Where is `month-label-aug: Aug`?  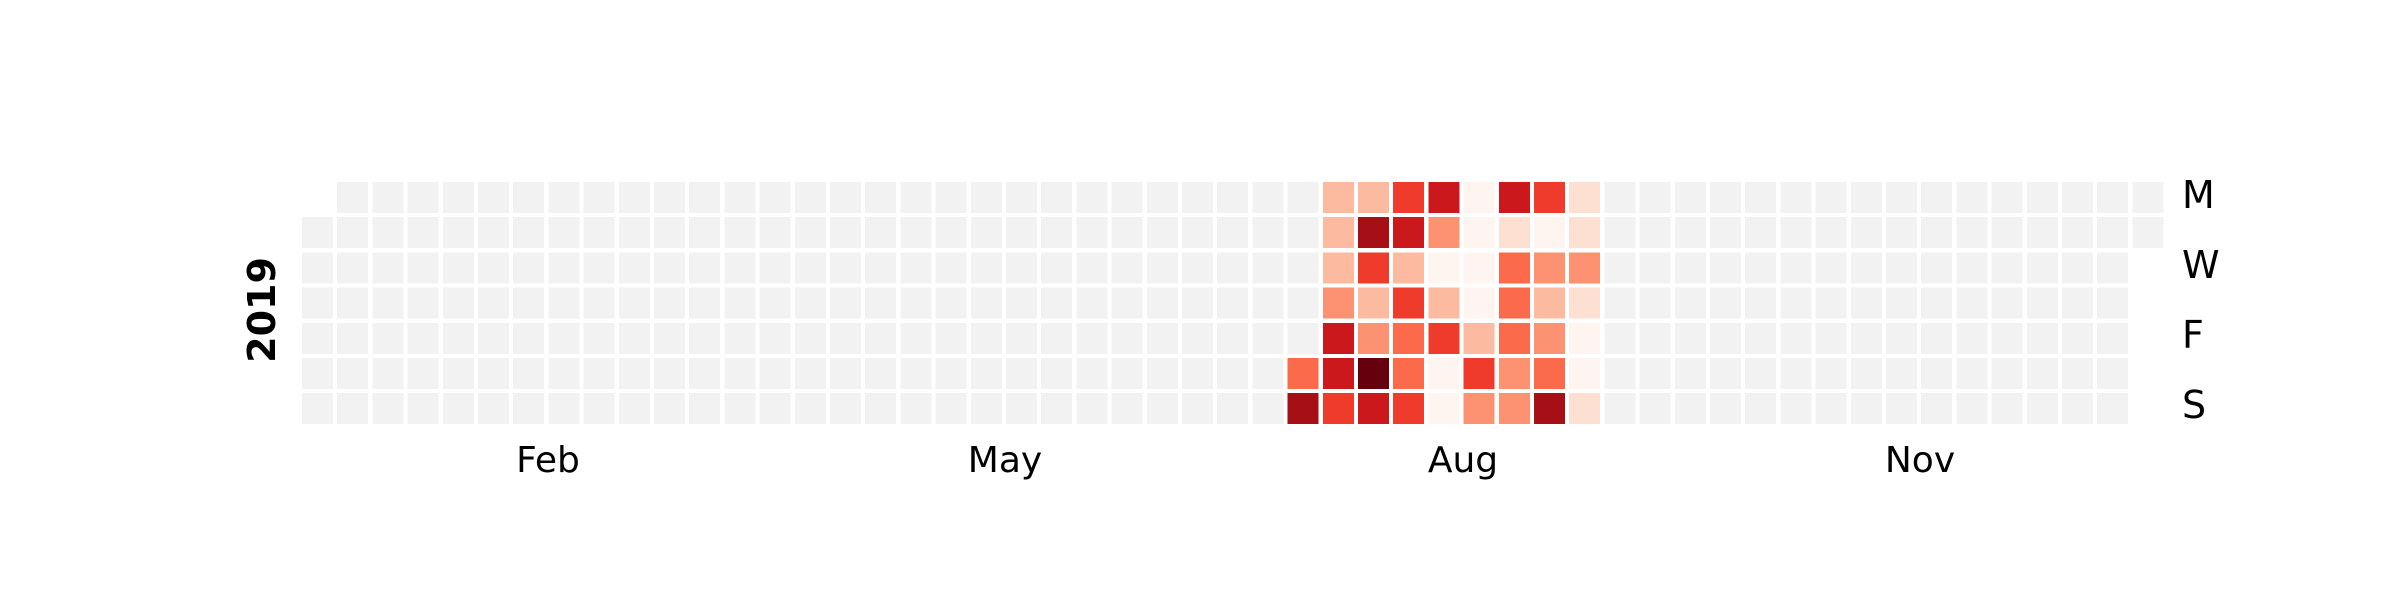 month-label-aug: Aug is located at coordinates (1463, 460).